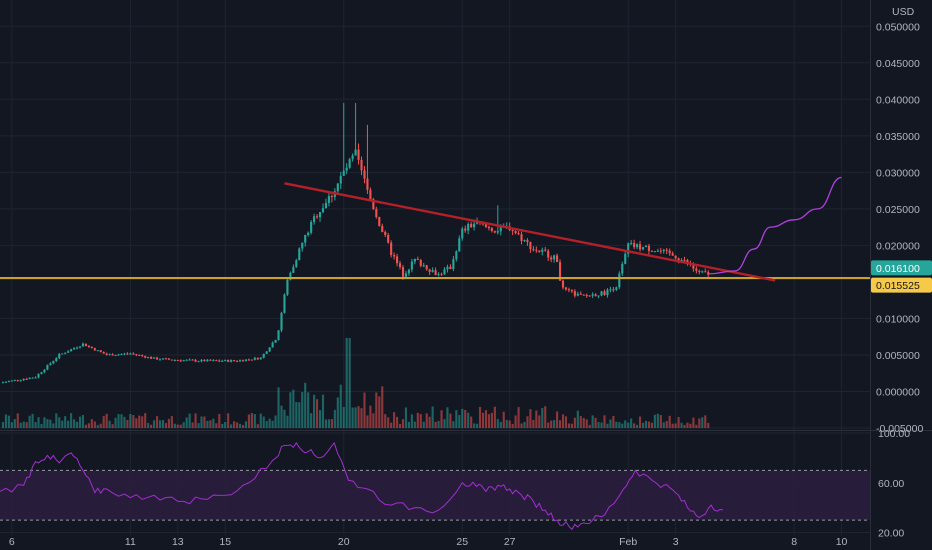  Describe the element at coordinates (628, 542) in the screenshot. I see `time-tick-label: Feb` at that location.